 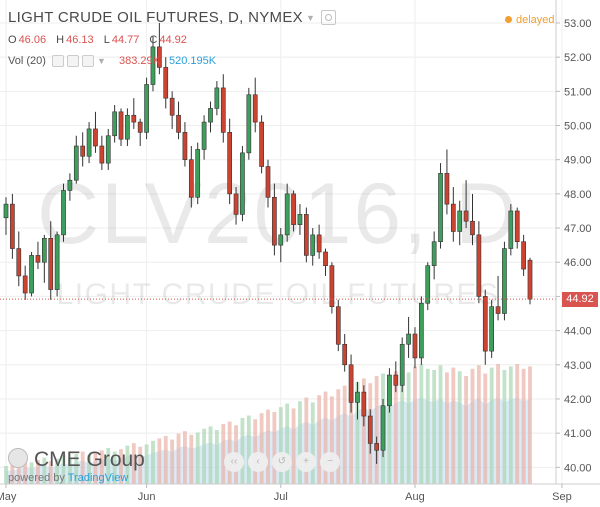 What do you see at coordinates (330, 462) in the screenshot?
I see `zoom-out-button: −` at bounding box center [330, 462].